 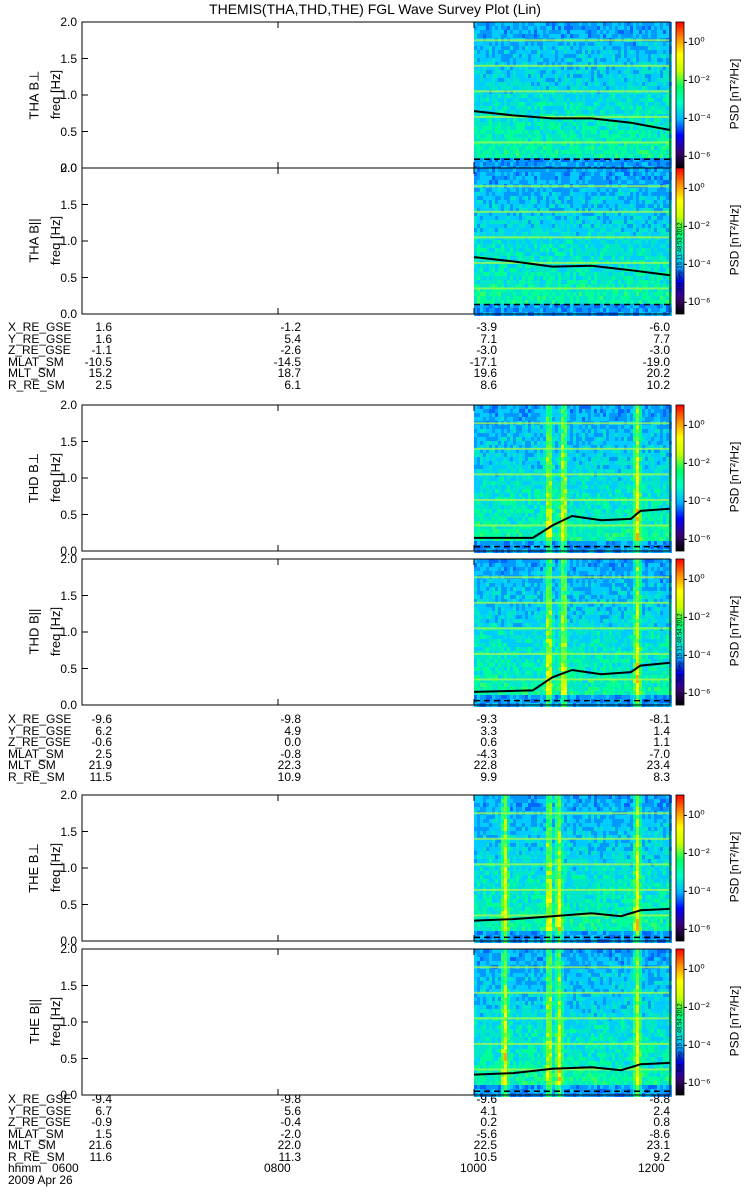 I want to click on ephemeris-value: 21.9, so click(x=100, y=765).